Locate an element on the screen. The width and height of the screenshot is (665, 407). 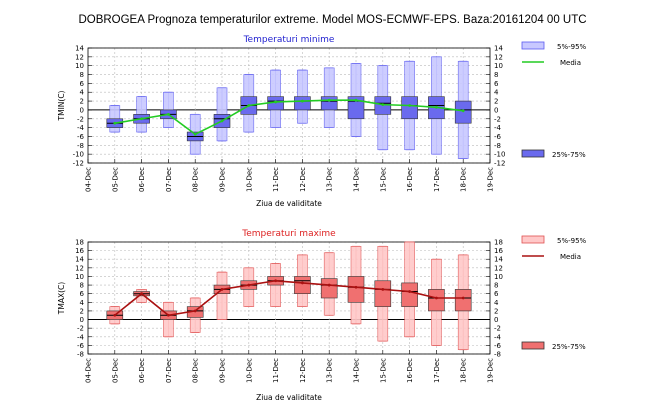
box-plot-12-Dec is located at coordinates (302, 96).